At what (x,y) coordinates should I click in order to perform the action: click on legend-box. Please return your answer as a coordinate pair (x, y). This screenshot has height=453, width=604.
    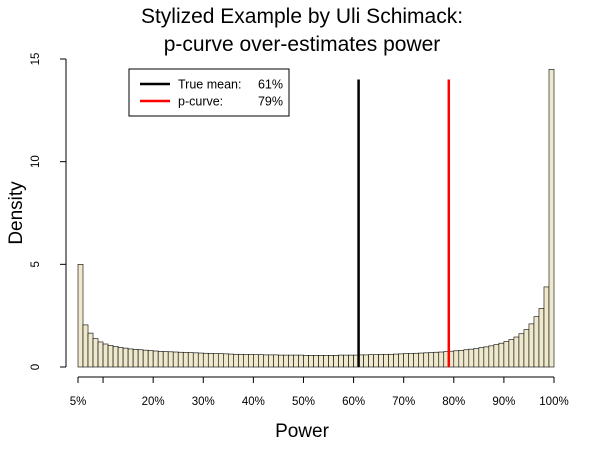
    Looking at the image, I should click on (209, 92).